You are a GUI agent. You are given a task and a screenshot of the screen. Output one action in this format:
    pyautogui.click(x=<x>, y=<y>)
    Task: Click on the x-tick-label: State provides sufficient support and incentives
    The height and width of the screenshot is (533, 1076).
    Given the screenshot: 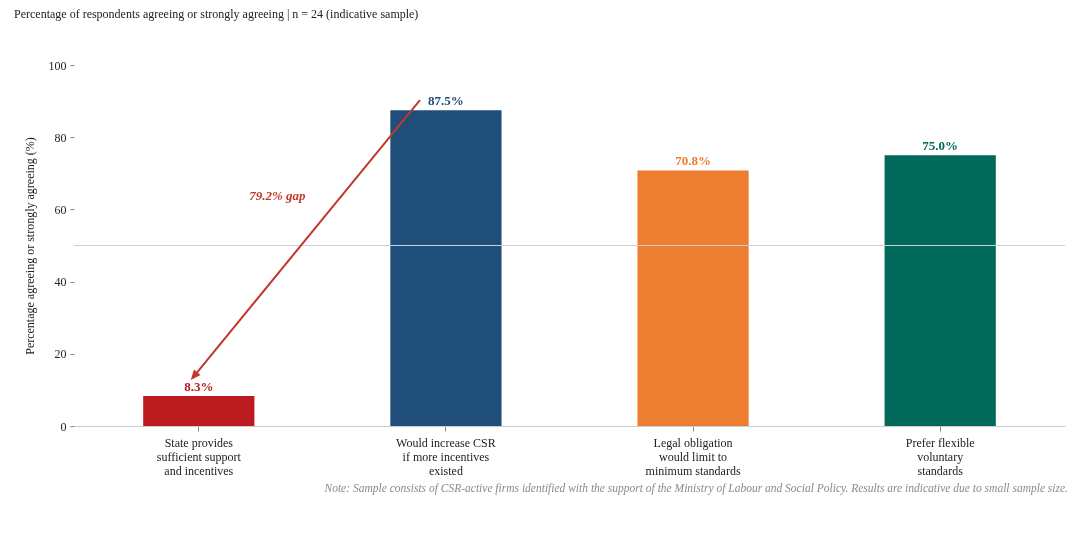 What is the action you would take?
    pyautogui.click(x=199, y=456)
    